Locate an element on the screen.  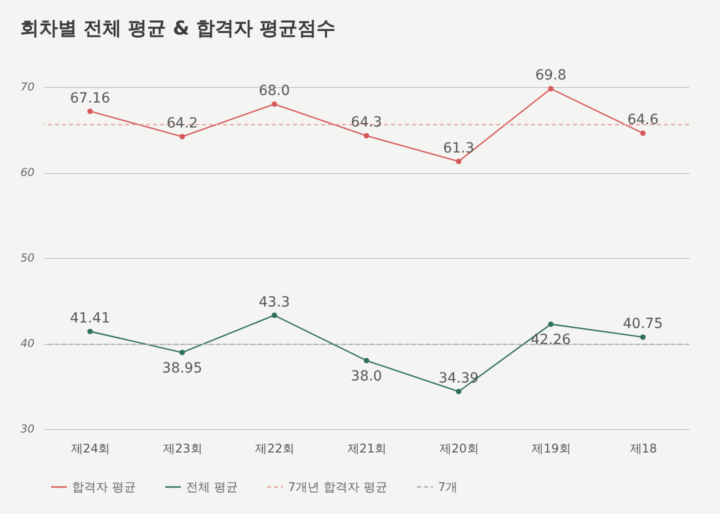
y-tick-label: 40 is located at coordinates (27, 343).